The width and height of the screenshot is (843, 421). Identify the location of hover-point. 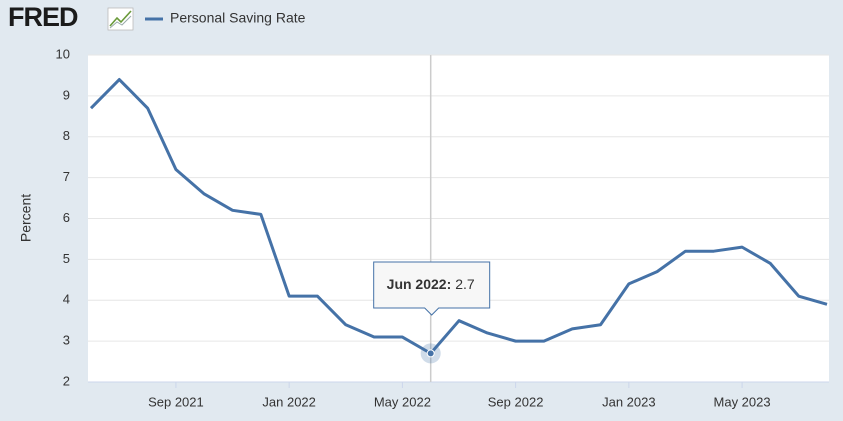
(430, 353).